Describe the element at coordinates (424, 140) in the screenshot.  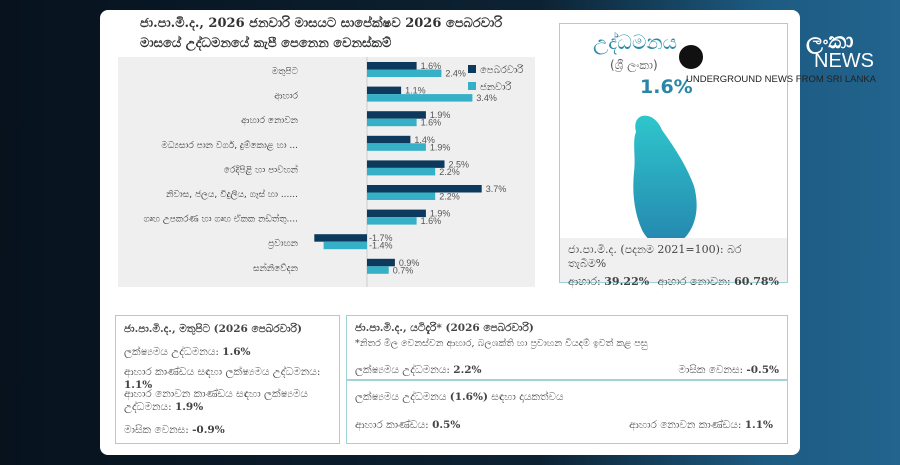
I see `data-label: 1.4%` at that location.